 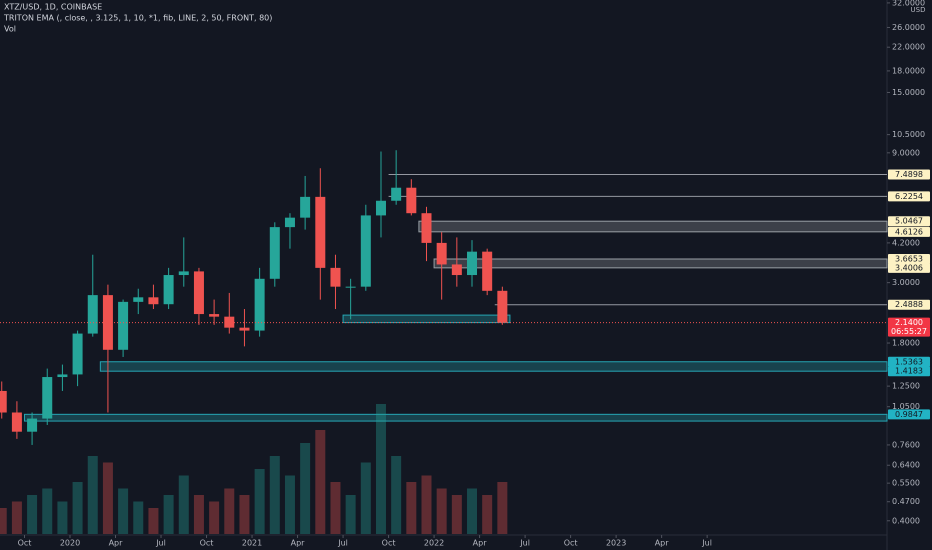 I want to click on y-tick-label: 15.0000, so click(x=908, y=92).